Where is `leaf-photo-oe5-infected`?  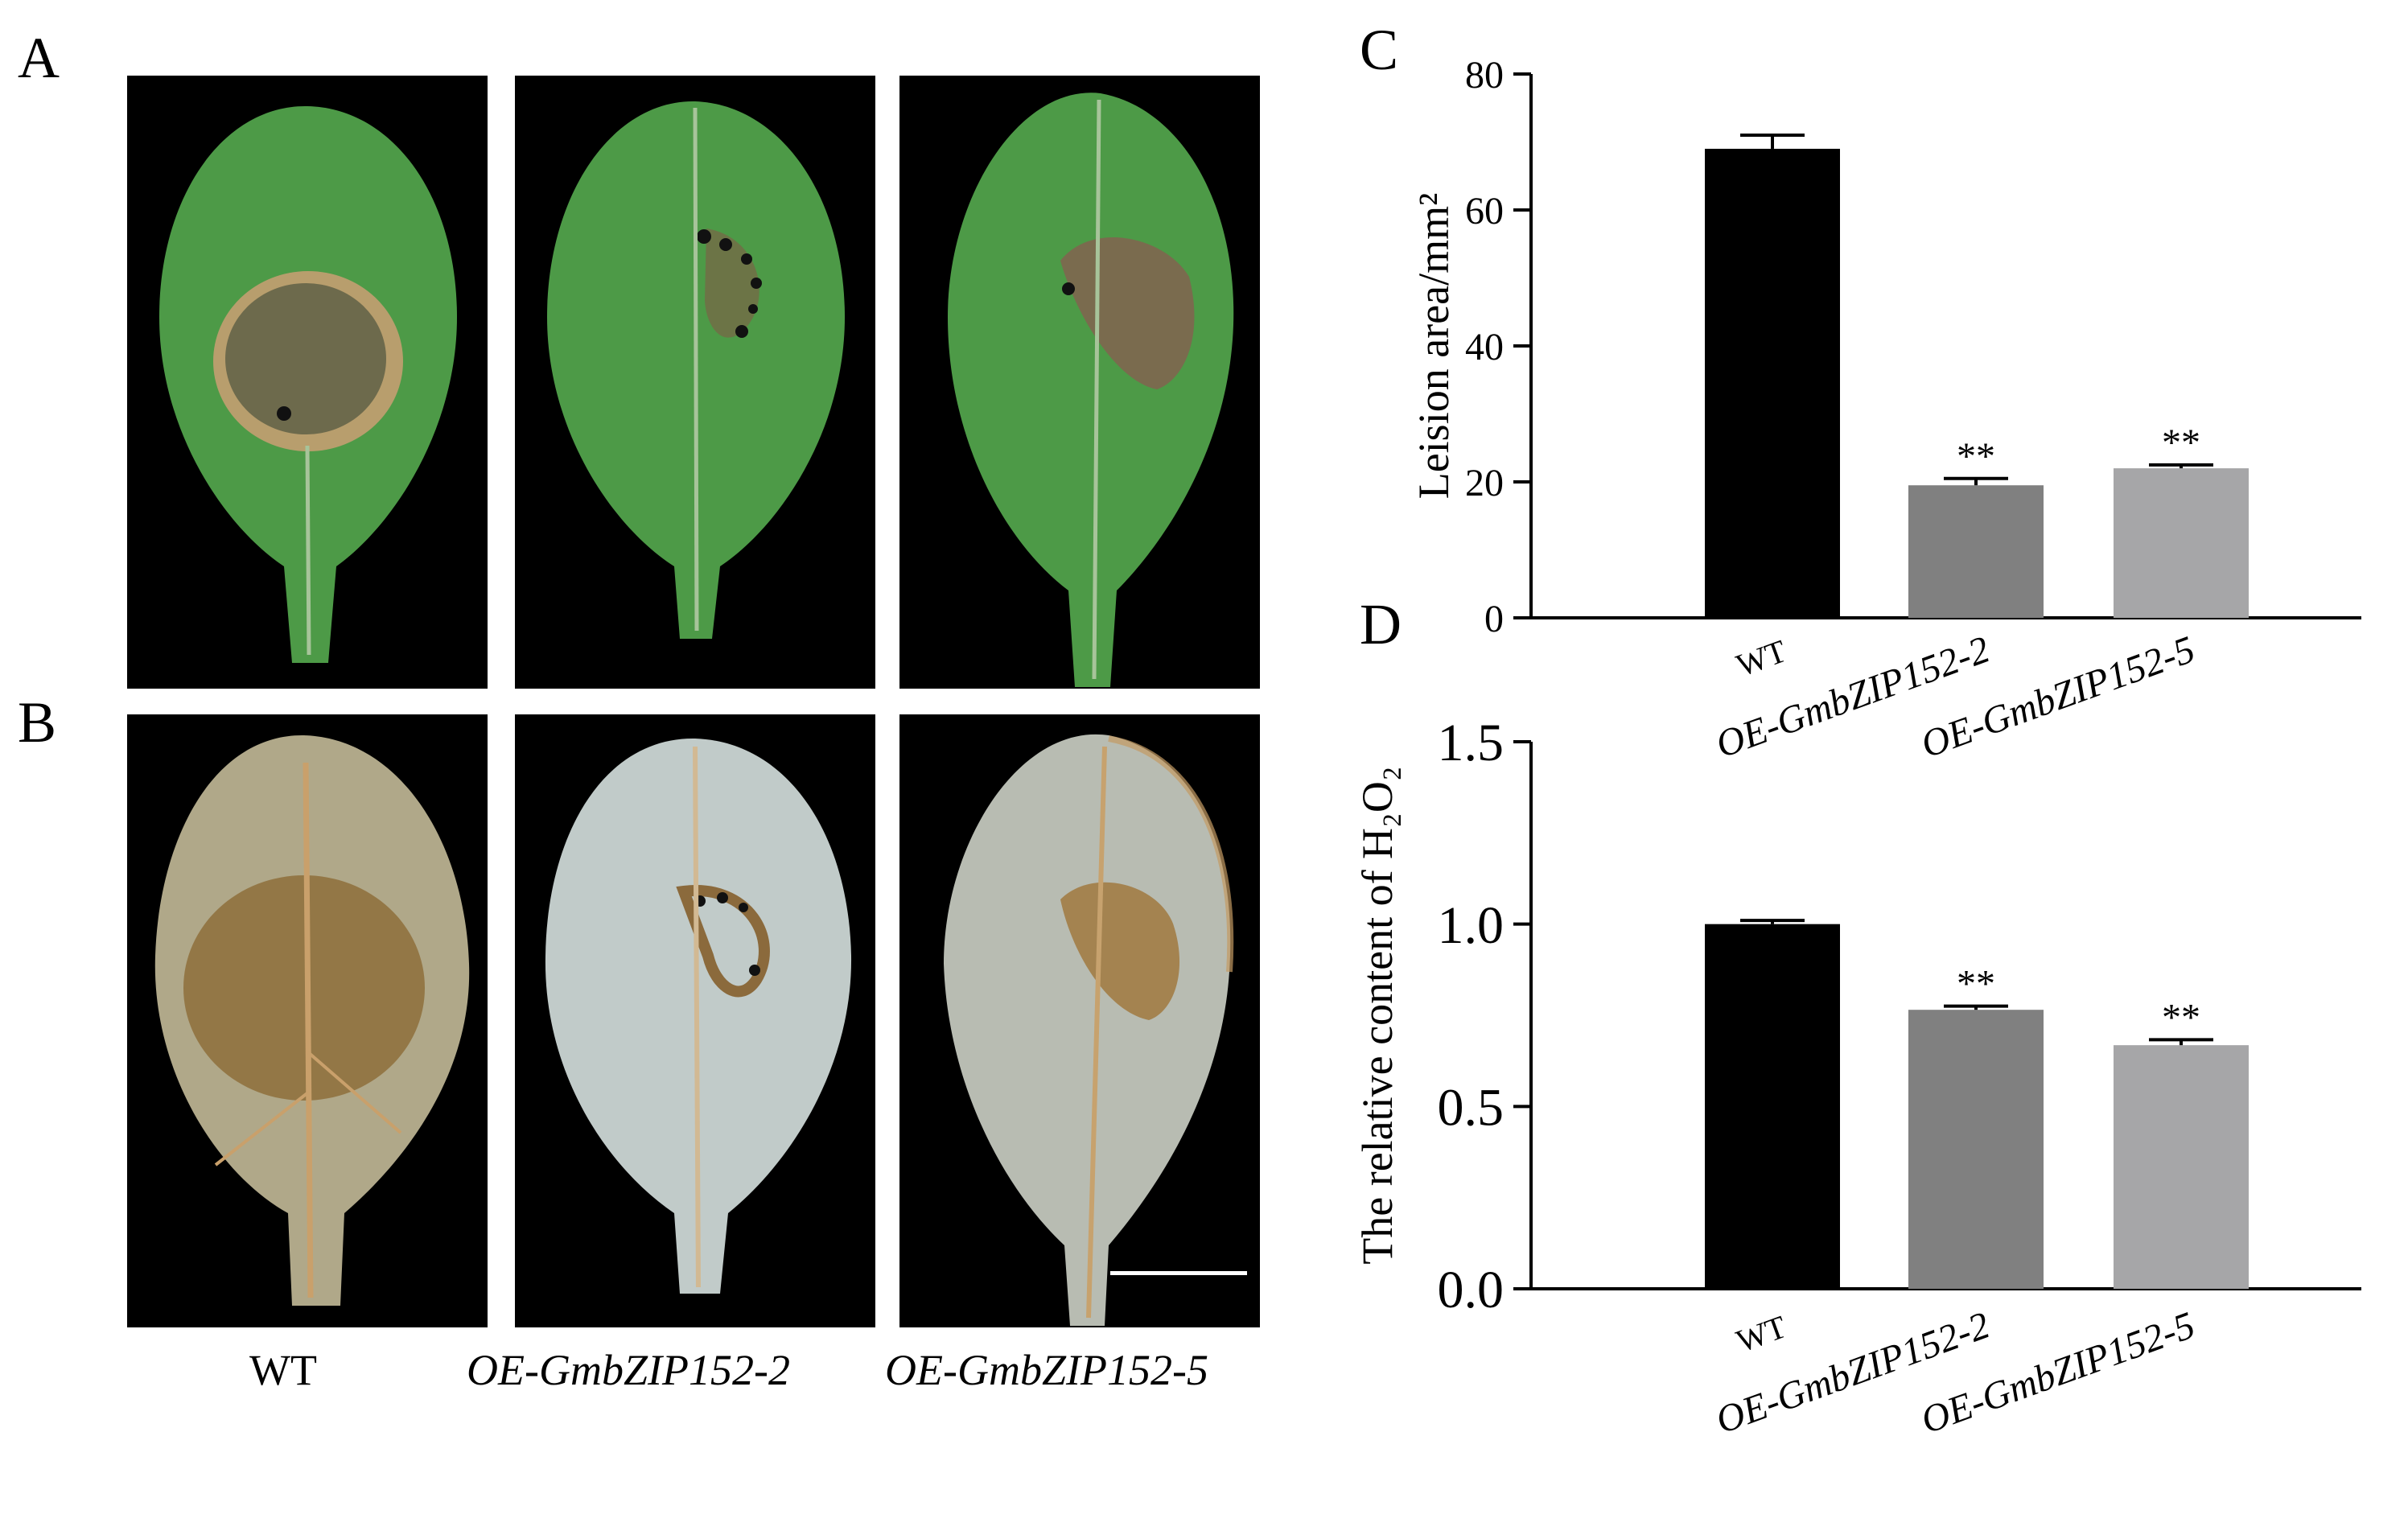
leaf-photo-oe5-infected is located at coordinates (1079, 382).